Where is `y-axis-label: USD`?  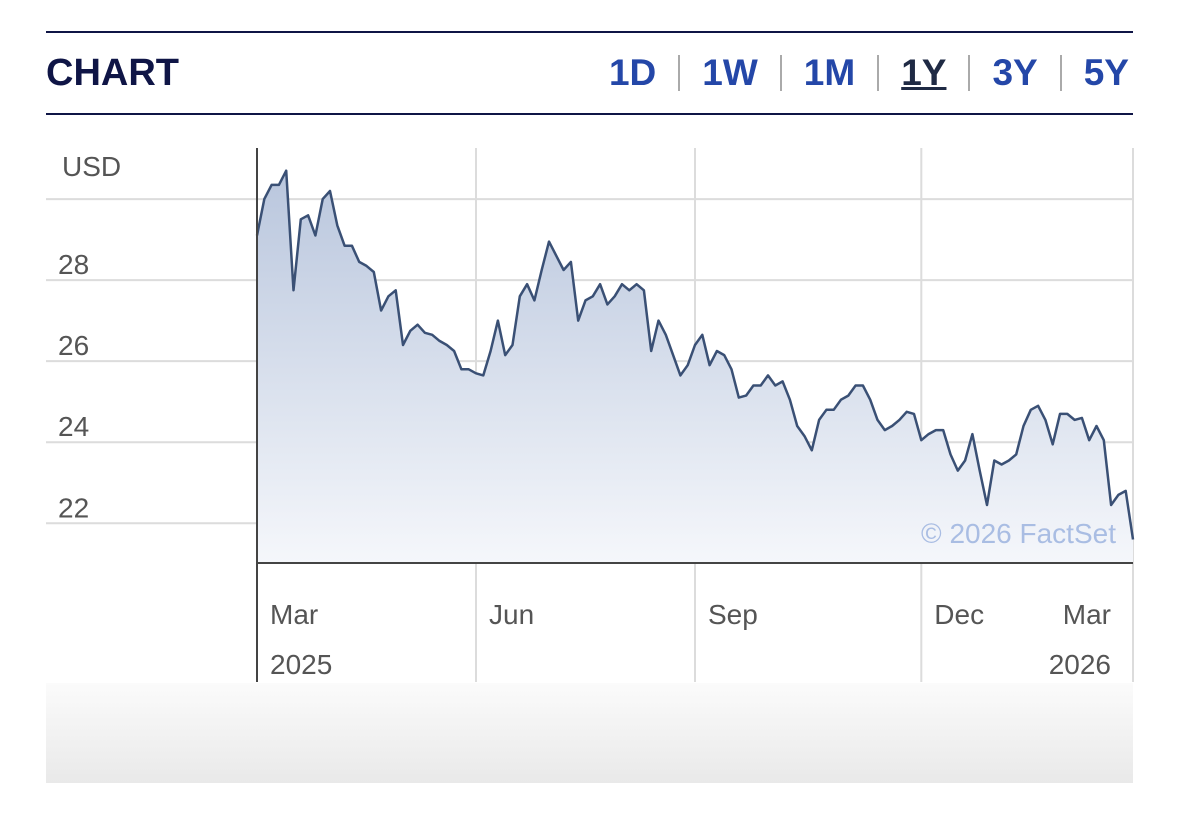
y-axis-label: USD is located at coordinates (91, 166).